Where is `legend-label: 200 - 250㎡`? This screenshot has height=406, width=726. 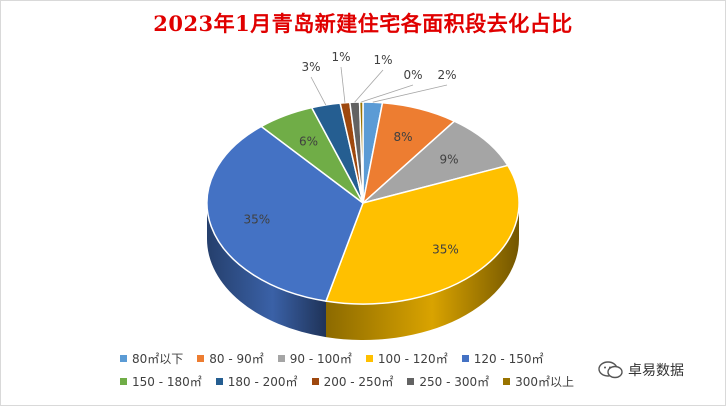
legend-label: 200 - 250㎡ is located at coordinates (358, 382).